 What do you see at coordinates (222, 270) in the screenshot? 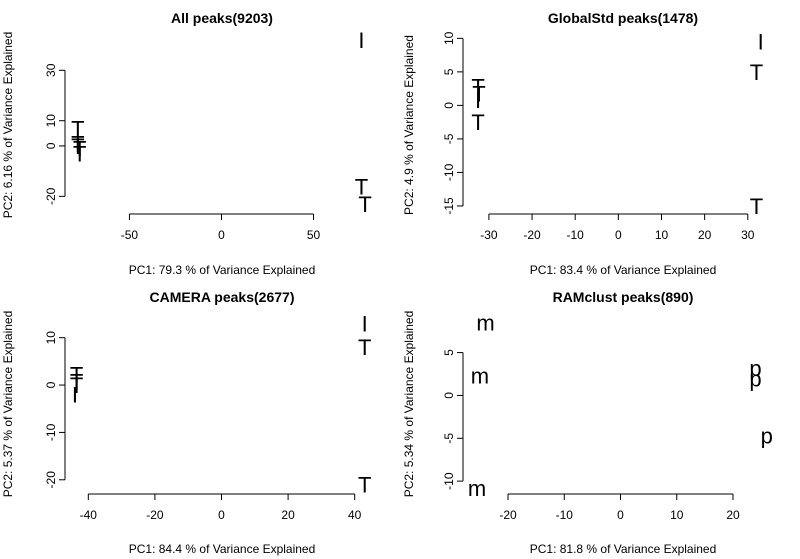
I see `x-axis-label: PC1: 79.3 % of Variance Explained` at bounding box center [222, 270].